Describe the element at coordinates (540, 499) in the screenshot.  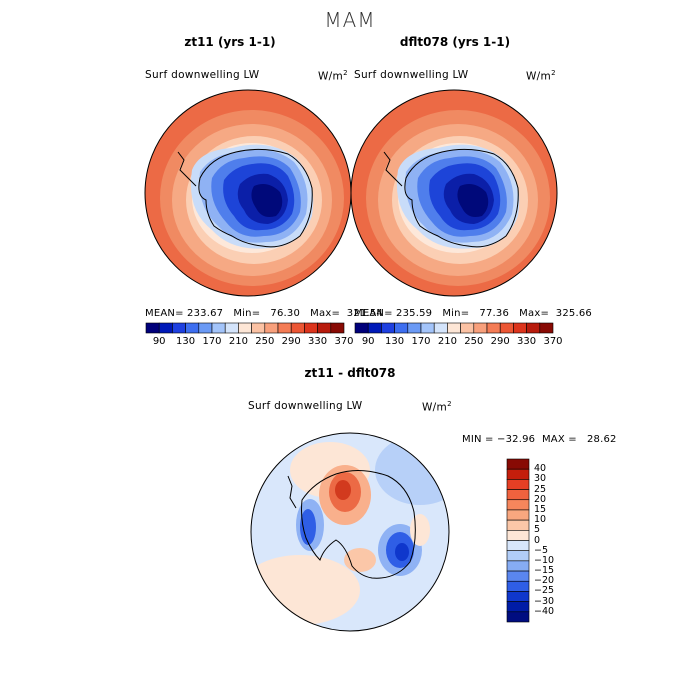
I see `colorbar-tick-label: 20` at that location.